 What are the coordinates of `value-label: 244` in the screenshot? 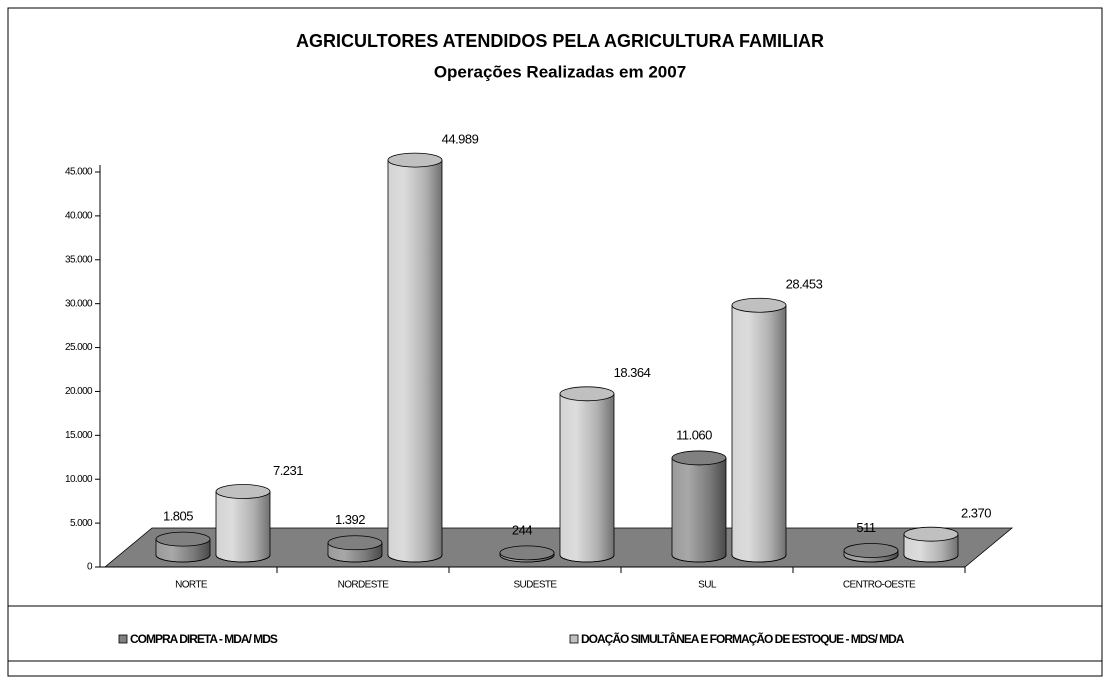 It's located at (522, 529).